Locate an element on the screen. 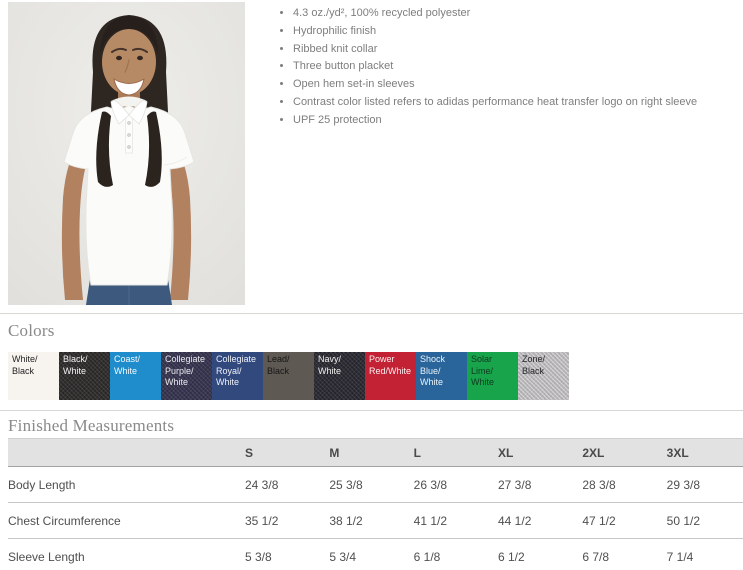 The height and width of the screenshot is (570, 743). color-swatch: Coast/ White is located at coordinates (135, 376).